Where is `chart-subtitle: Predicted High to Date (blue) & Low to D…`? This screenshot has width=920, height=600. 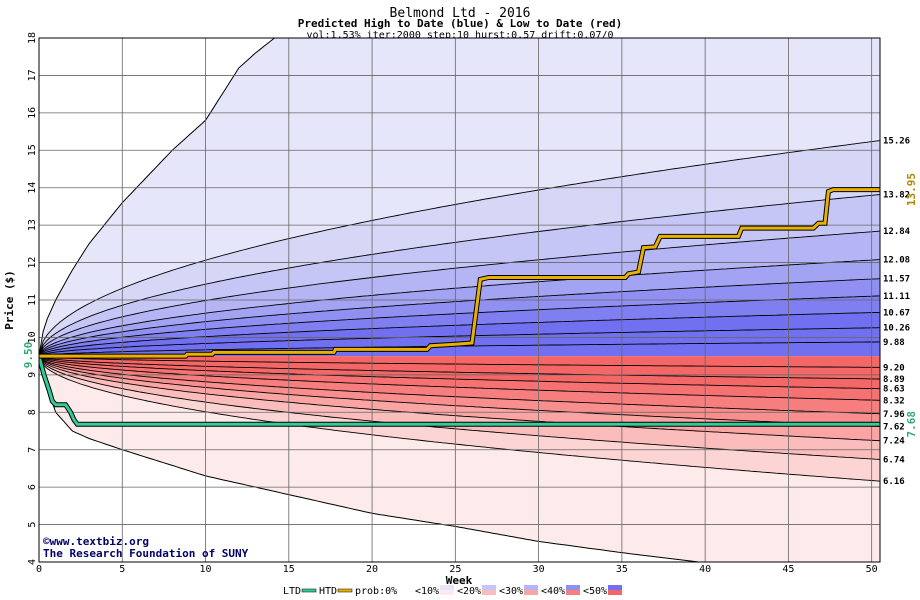 chart-subtitle: Predicted High to Date (blue) & Low to D… is located at coordinates (460, 23).